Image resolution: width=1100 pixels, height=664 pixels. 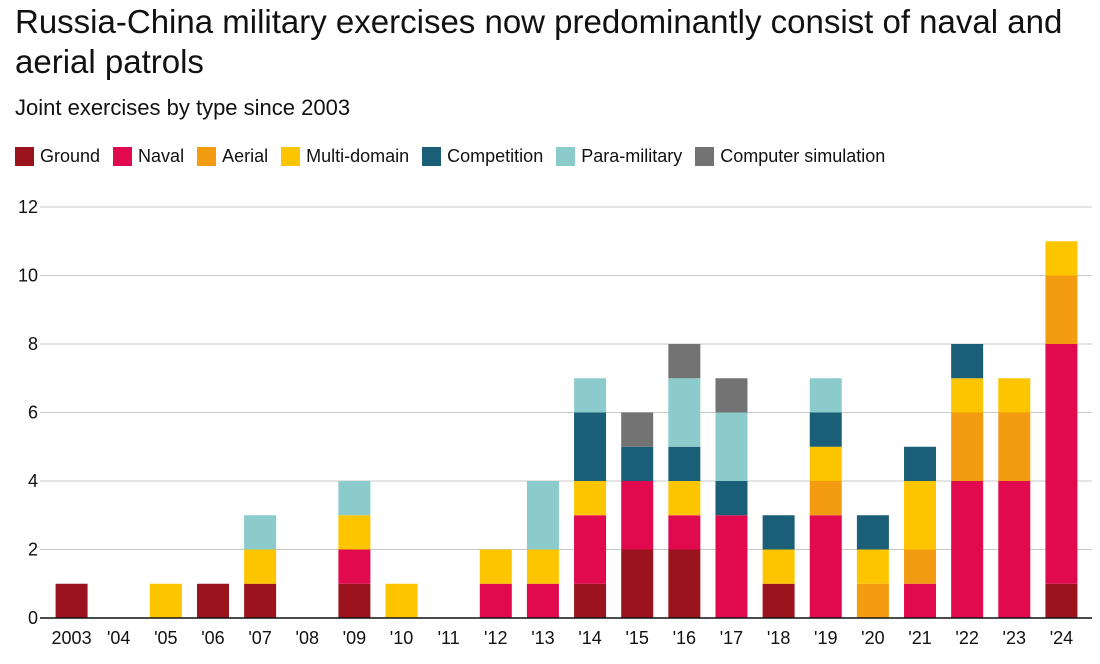 I want to click on x-tick-label: 2003, so click(x=72, y=638).